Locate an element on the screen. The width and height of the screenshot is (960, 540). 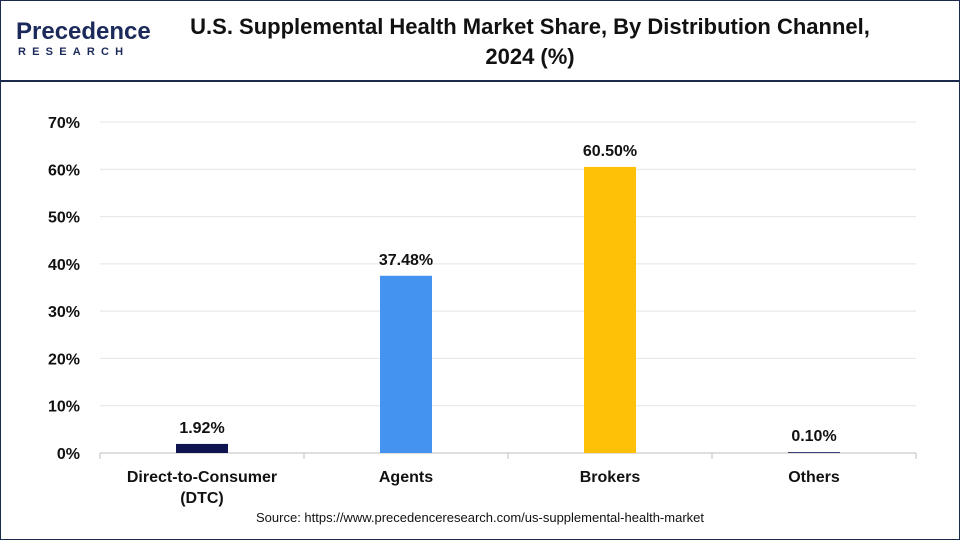
x-tick-label: Others is located at coordinates (814, 477).